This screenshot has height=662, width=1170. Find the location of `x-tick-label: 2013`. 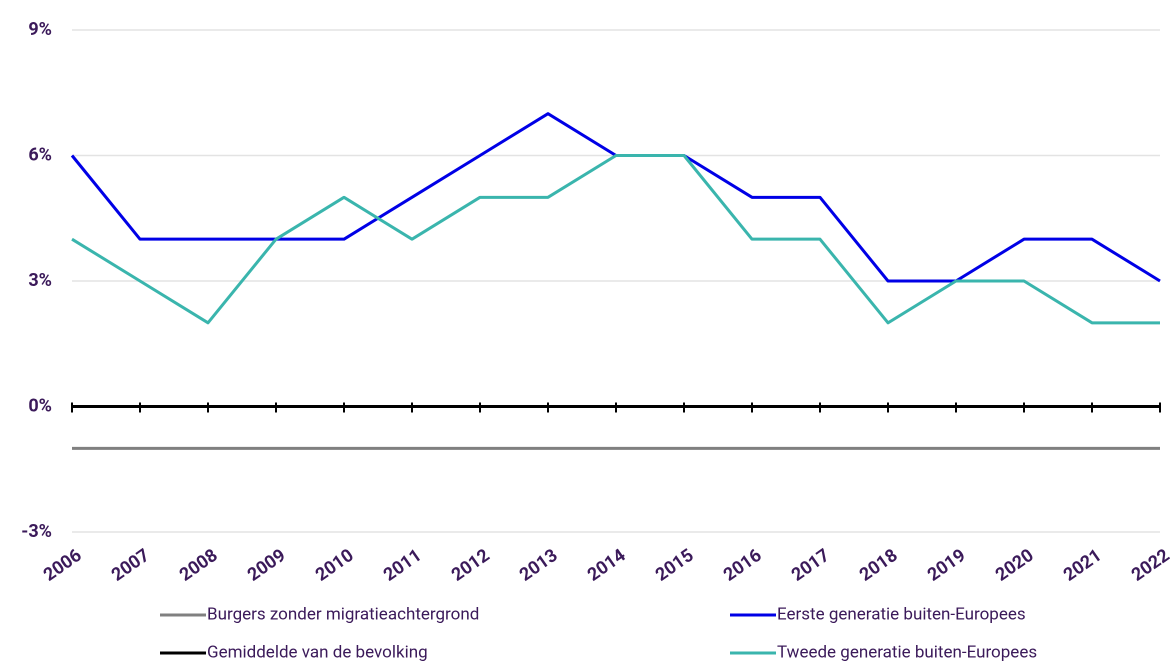

x-tick-label: 2013 is located at coordinates (539, 565).